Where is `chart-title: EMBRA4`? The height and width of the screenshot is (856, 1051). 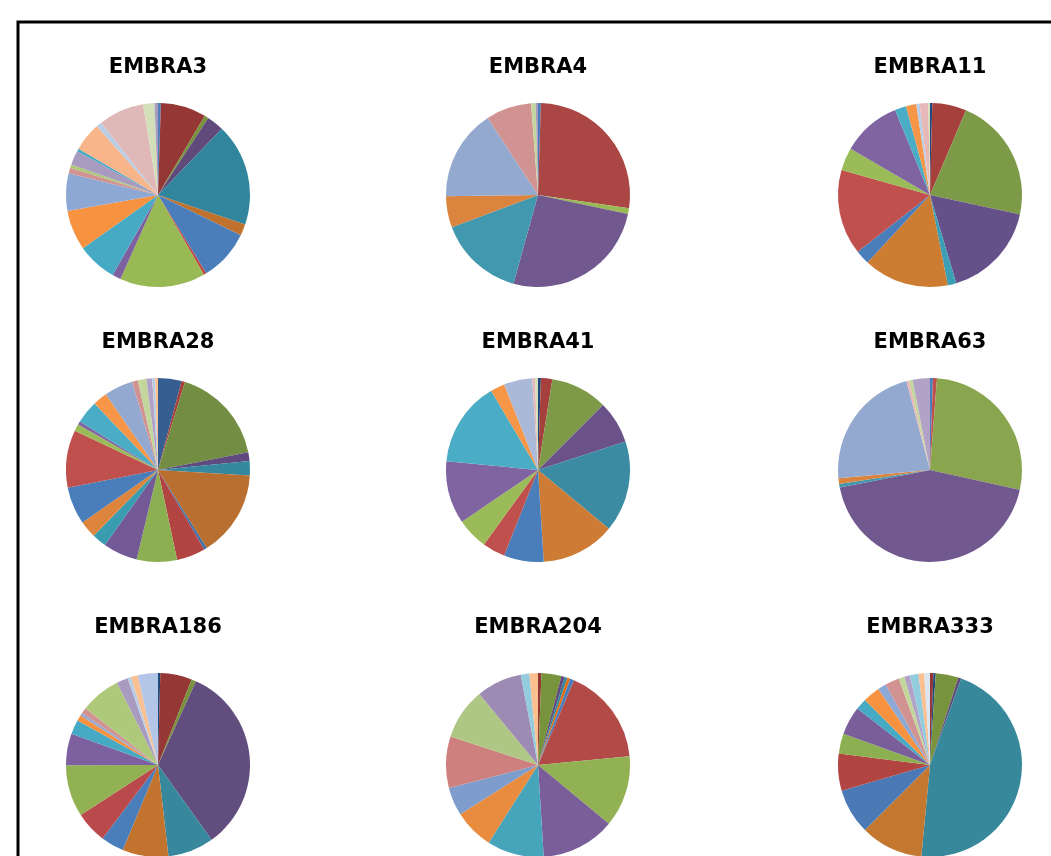 chart-title: EMBRA4 is located at coordinates (538, 66).